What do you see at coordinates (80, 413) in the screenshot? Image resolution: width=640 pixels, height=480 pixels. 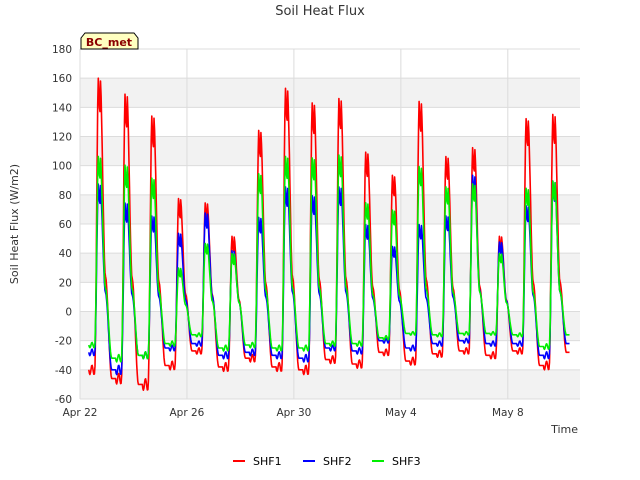 I see `x-tick-label: Apr 22` at bounding box center [80, 413].